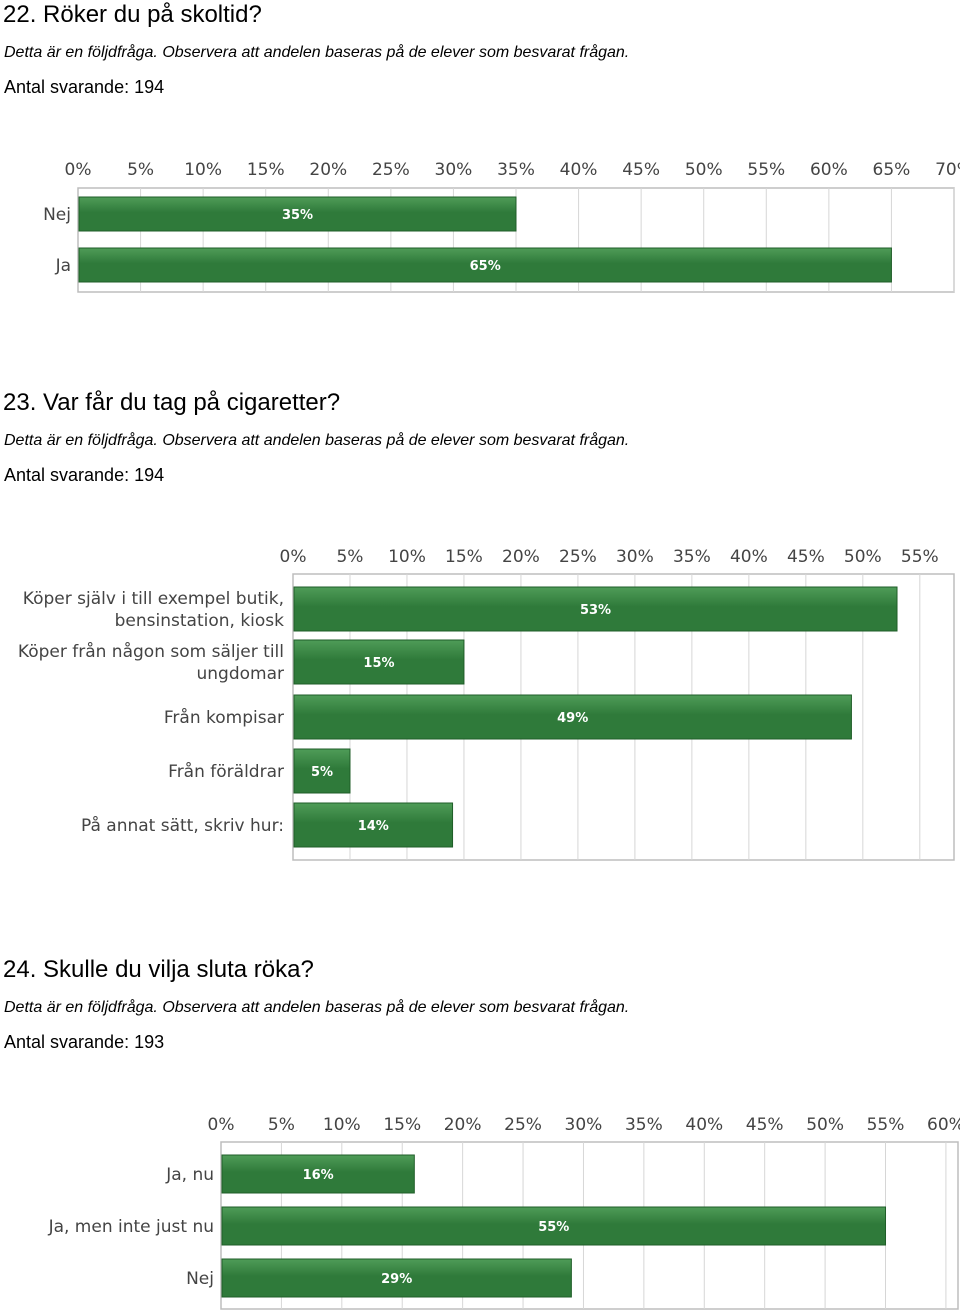 This screenshot has width=960, height=1313. I want to click on value-label: 35%, so click(297, 215).